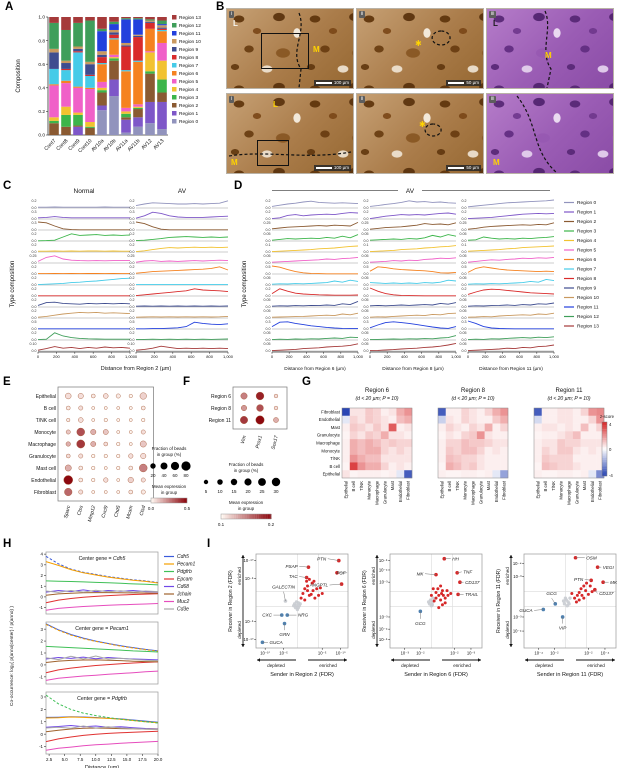  I want to click on svg-text: HH, so click(455, 558).